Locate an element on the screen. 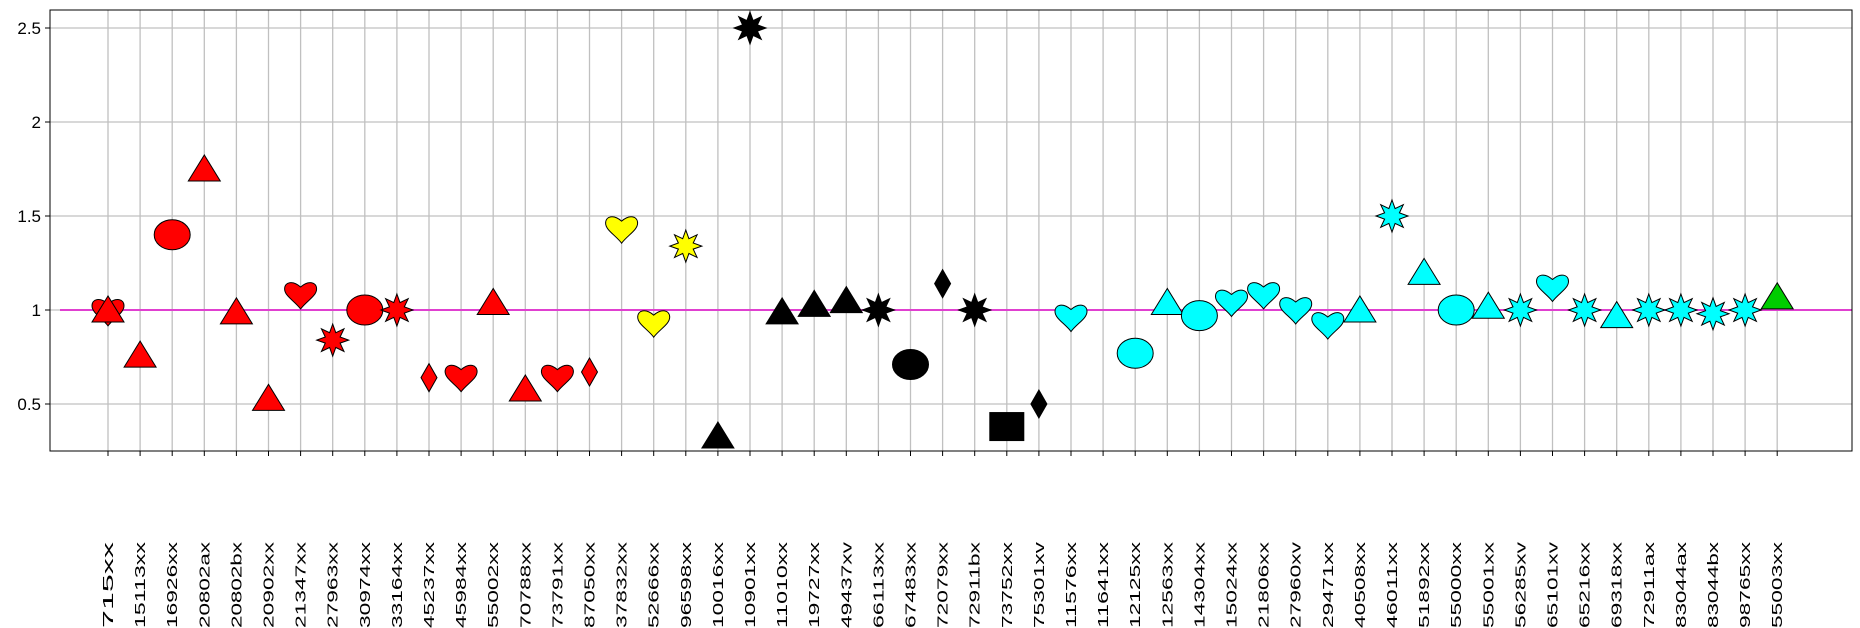 The image size is (1860, 628). x-tick-label: 65216xx is located at coordinates (1585, 584).